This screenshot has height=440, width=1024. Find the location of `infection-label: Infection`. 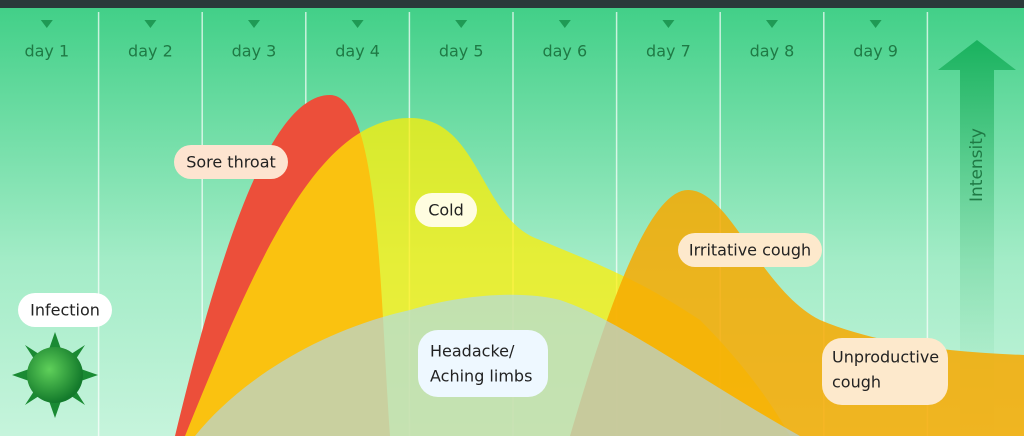

infection-label: Infection is located at coordinates (65, 310).